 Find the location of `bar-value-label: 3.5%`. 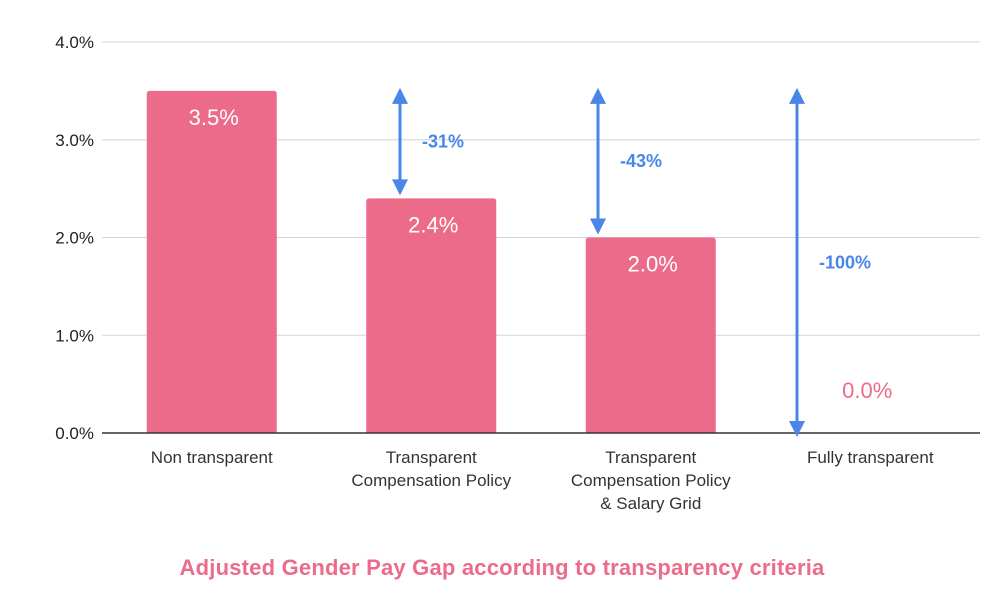

bar-value-label: 3.5% is located at coordinates (214, 117).